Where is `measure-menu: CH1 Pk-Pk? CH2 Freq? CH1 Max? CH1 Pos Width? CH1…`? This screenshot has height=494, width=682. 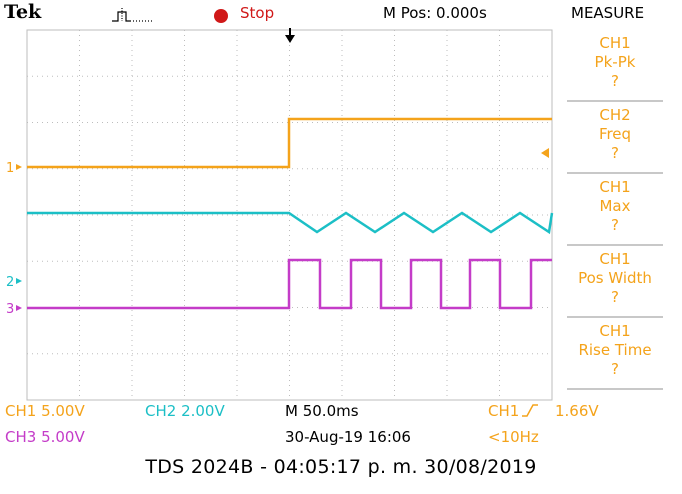
measure-menu: CH1 Pk-Pk? CH2 Freq? CH1 Max? CH1 Pos Width? CH1… is located at coordinates (615, 210).